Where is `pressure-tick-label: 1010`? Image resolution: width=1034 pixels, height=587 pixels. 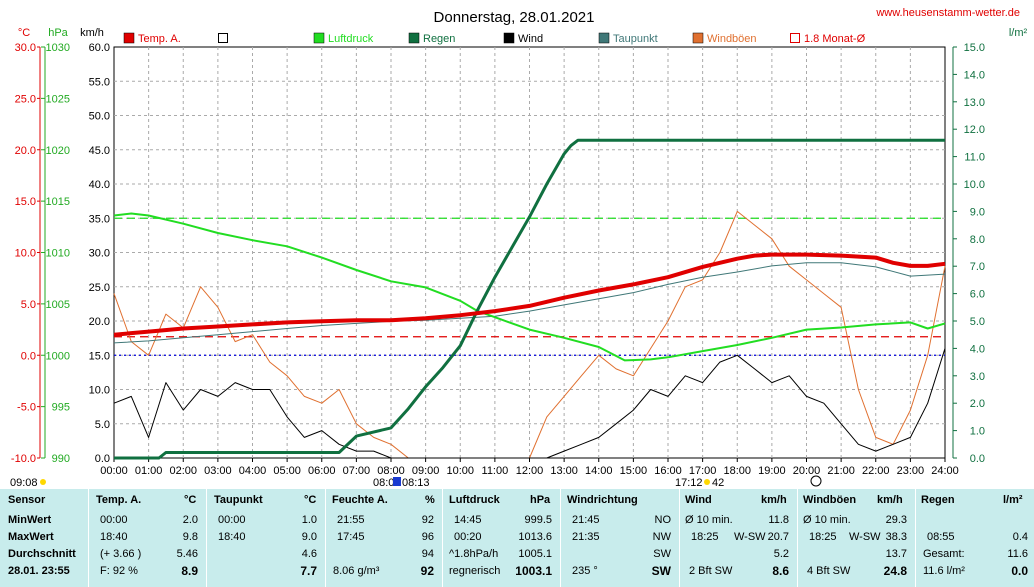 pressure-tick-label: 1010 is located at coordinates (58, 254).